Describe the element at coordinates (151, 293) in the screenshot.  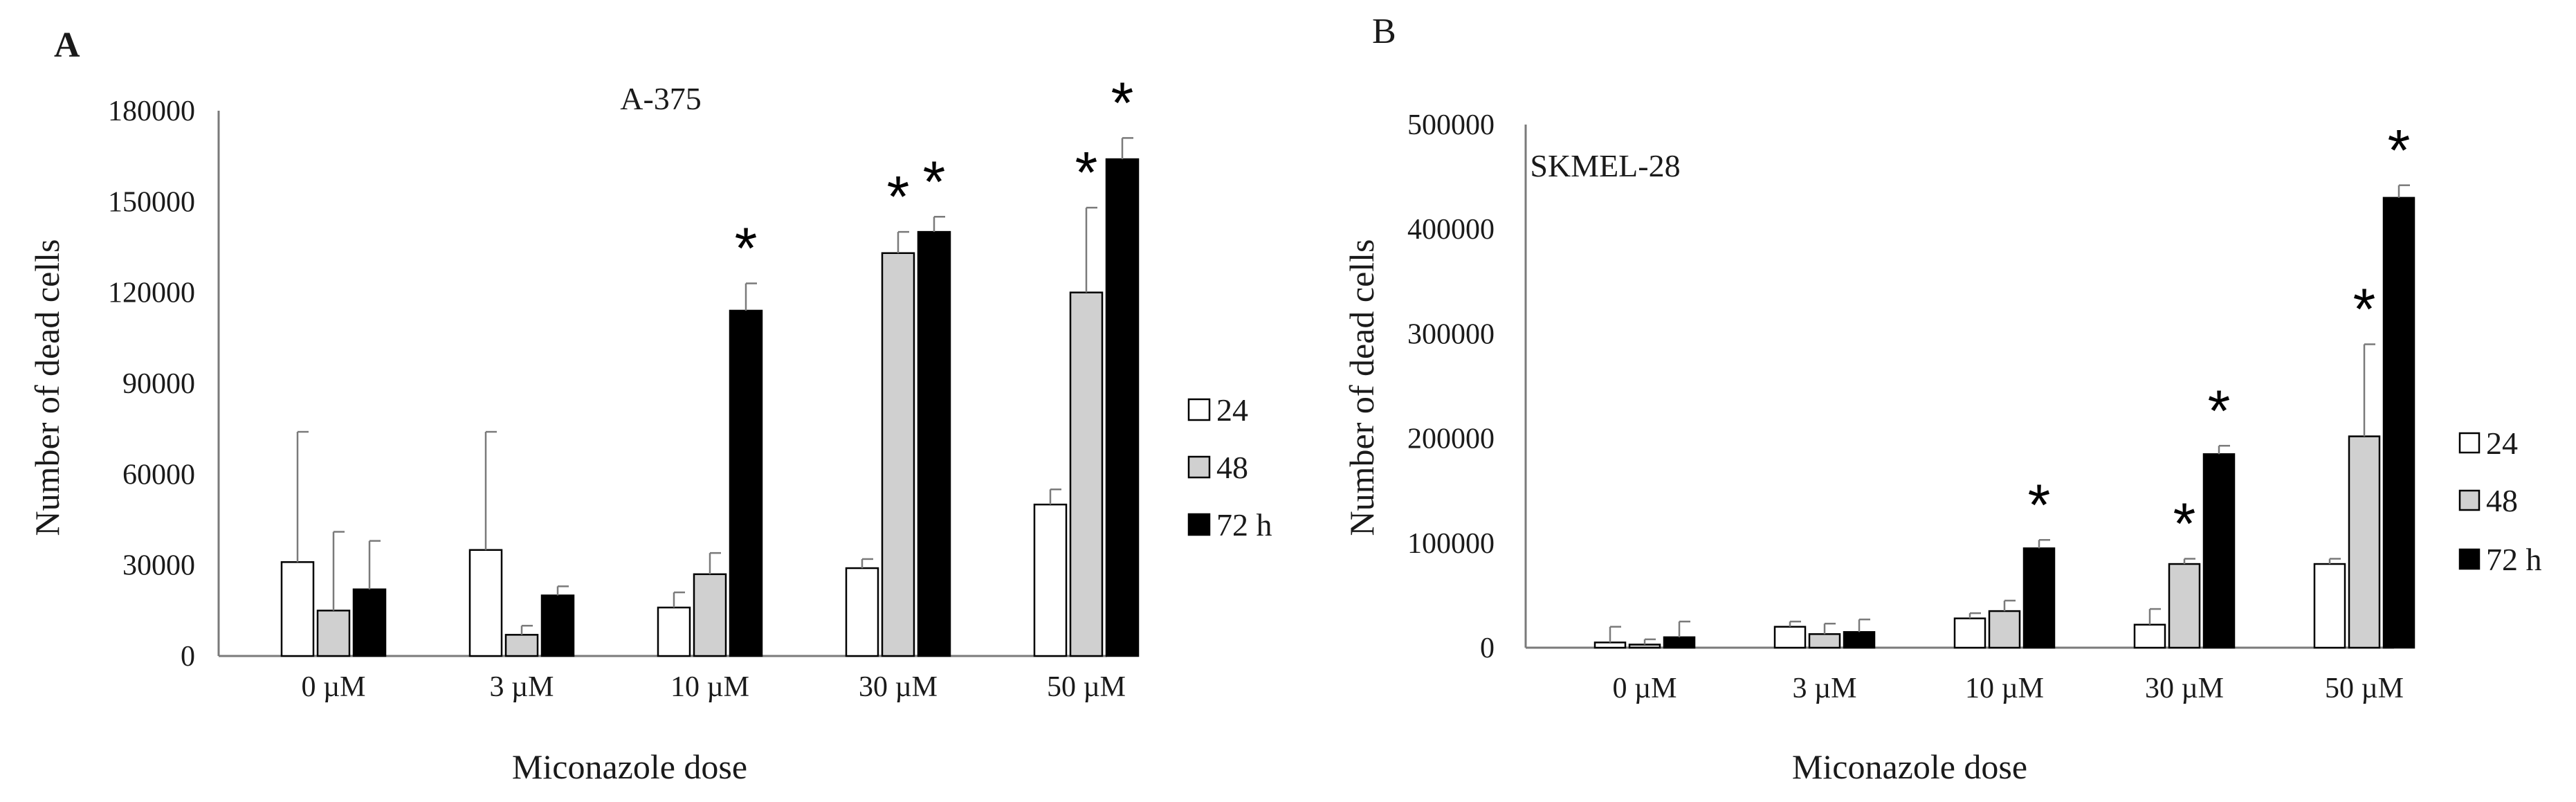
I see `y-tick-label: 120000` at that location.